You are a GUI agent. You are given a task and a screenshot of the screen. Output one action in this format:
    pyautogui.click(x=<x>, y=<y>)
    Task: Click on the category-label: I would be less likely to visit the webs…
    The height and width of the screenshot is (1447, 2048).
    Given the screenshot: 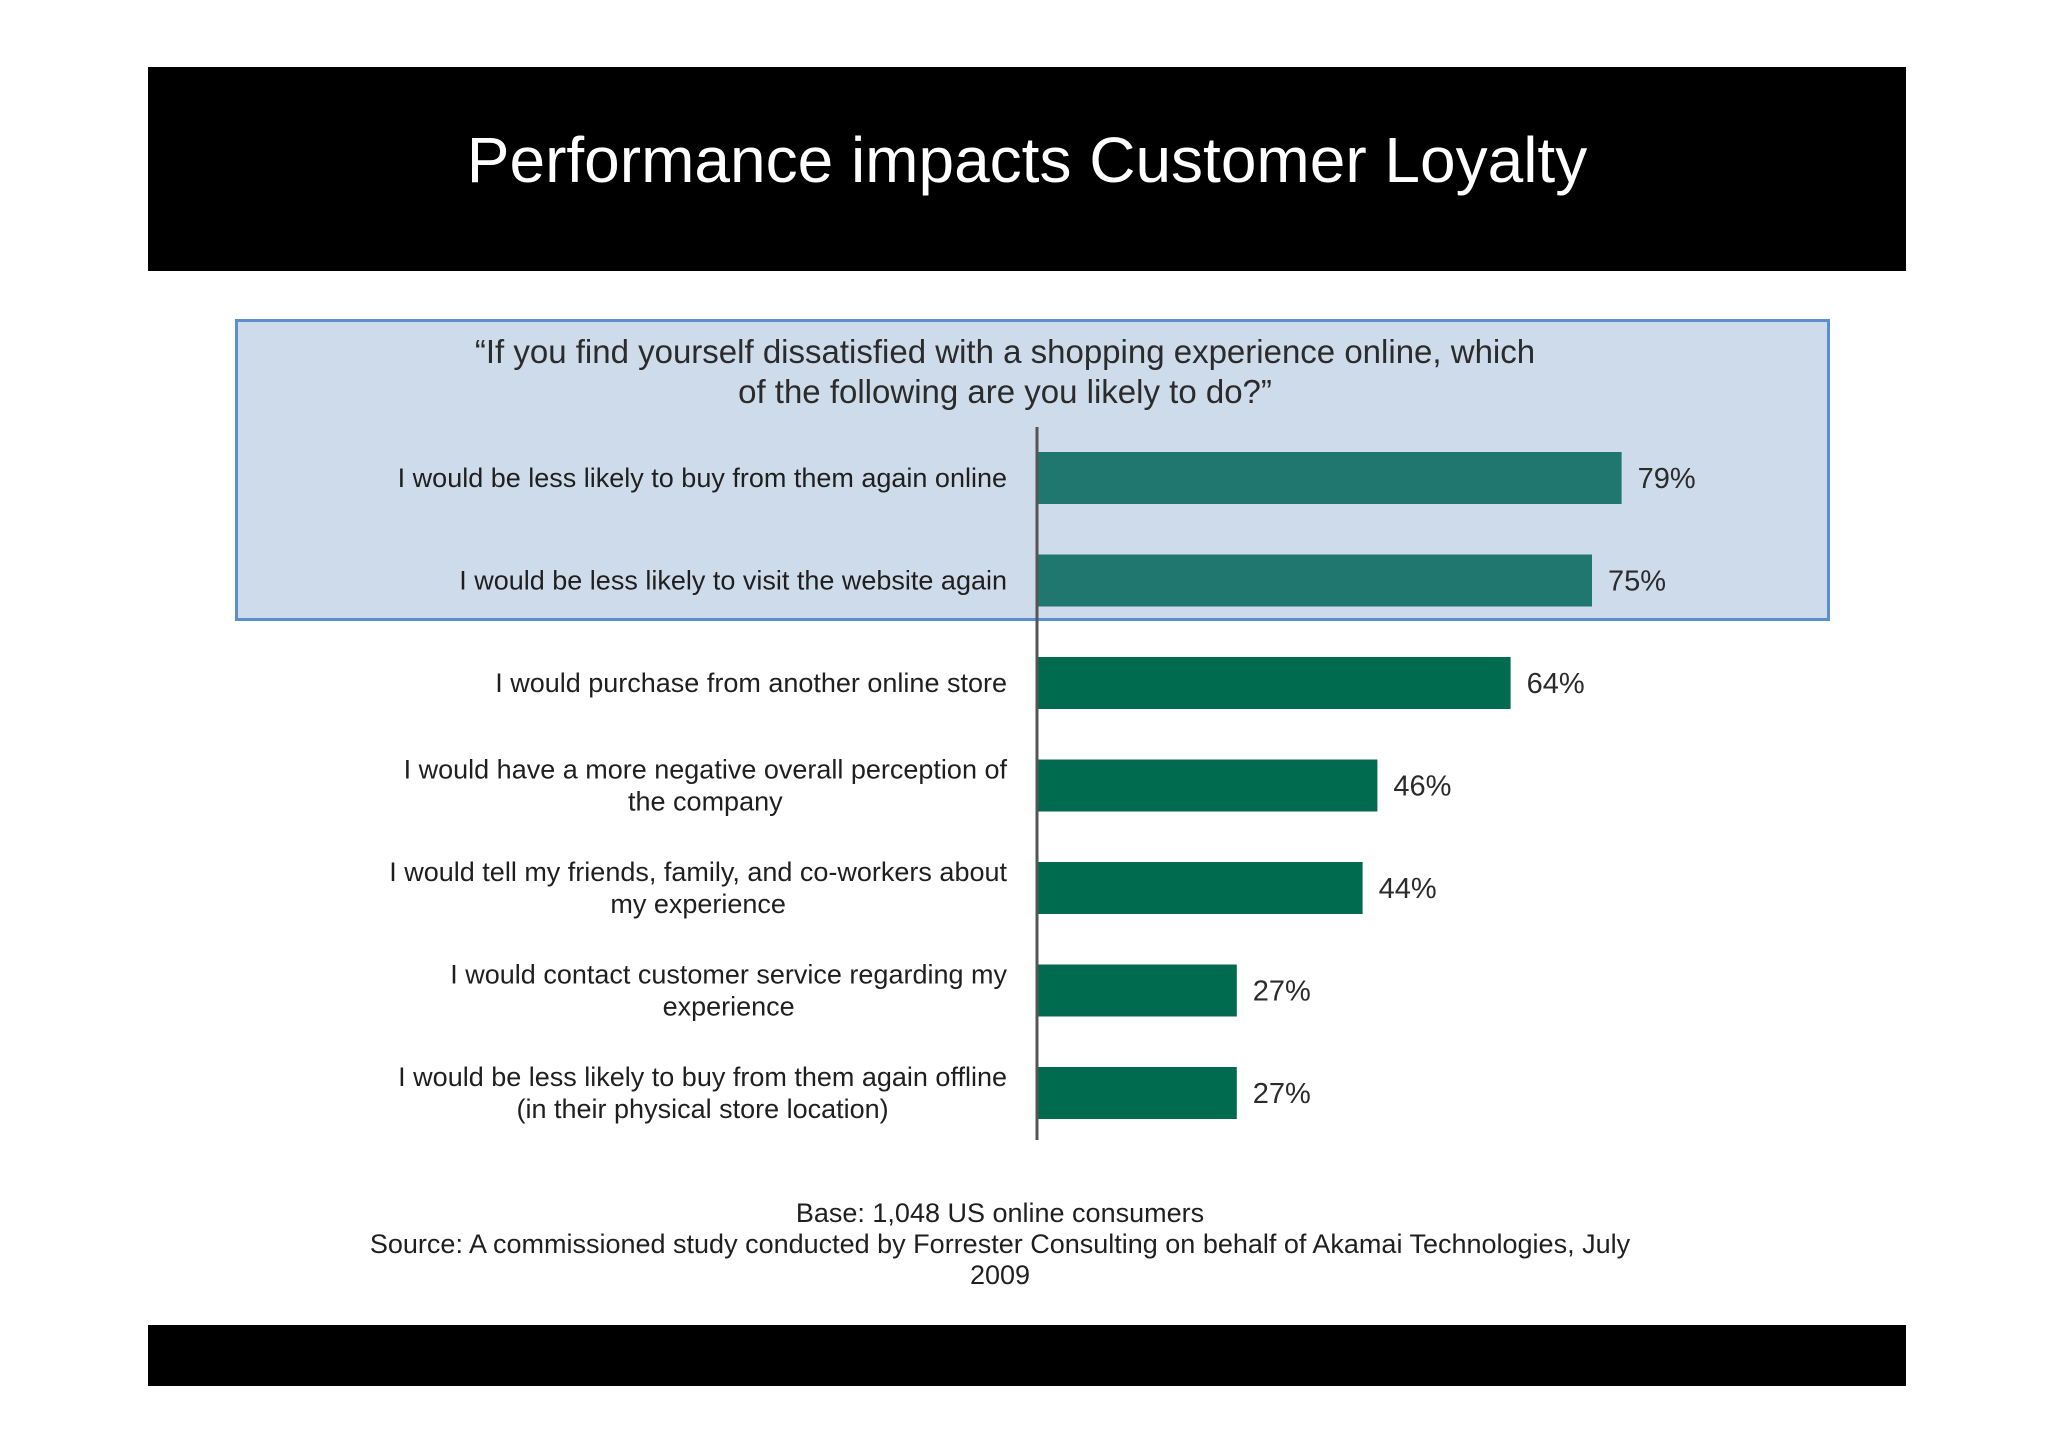 What is the action you would take?
    pyautogui.click(x=733, y=581)
    